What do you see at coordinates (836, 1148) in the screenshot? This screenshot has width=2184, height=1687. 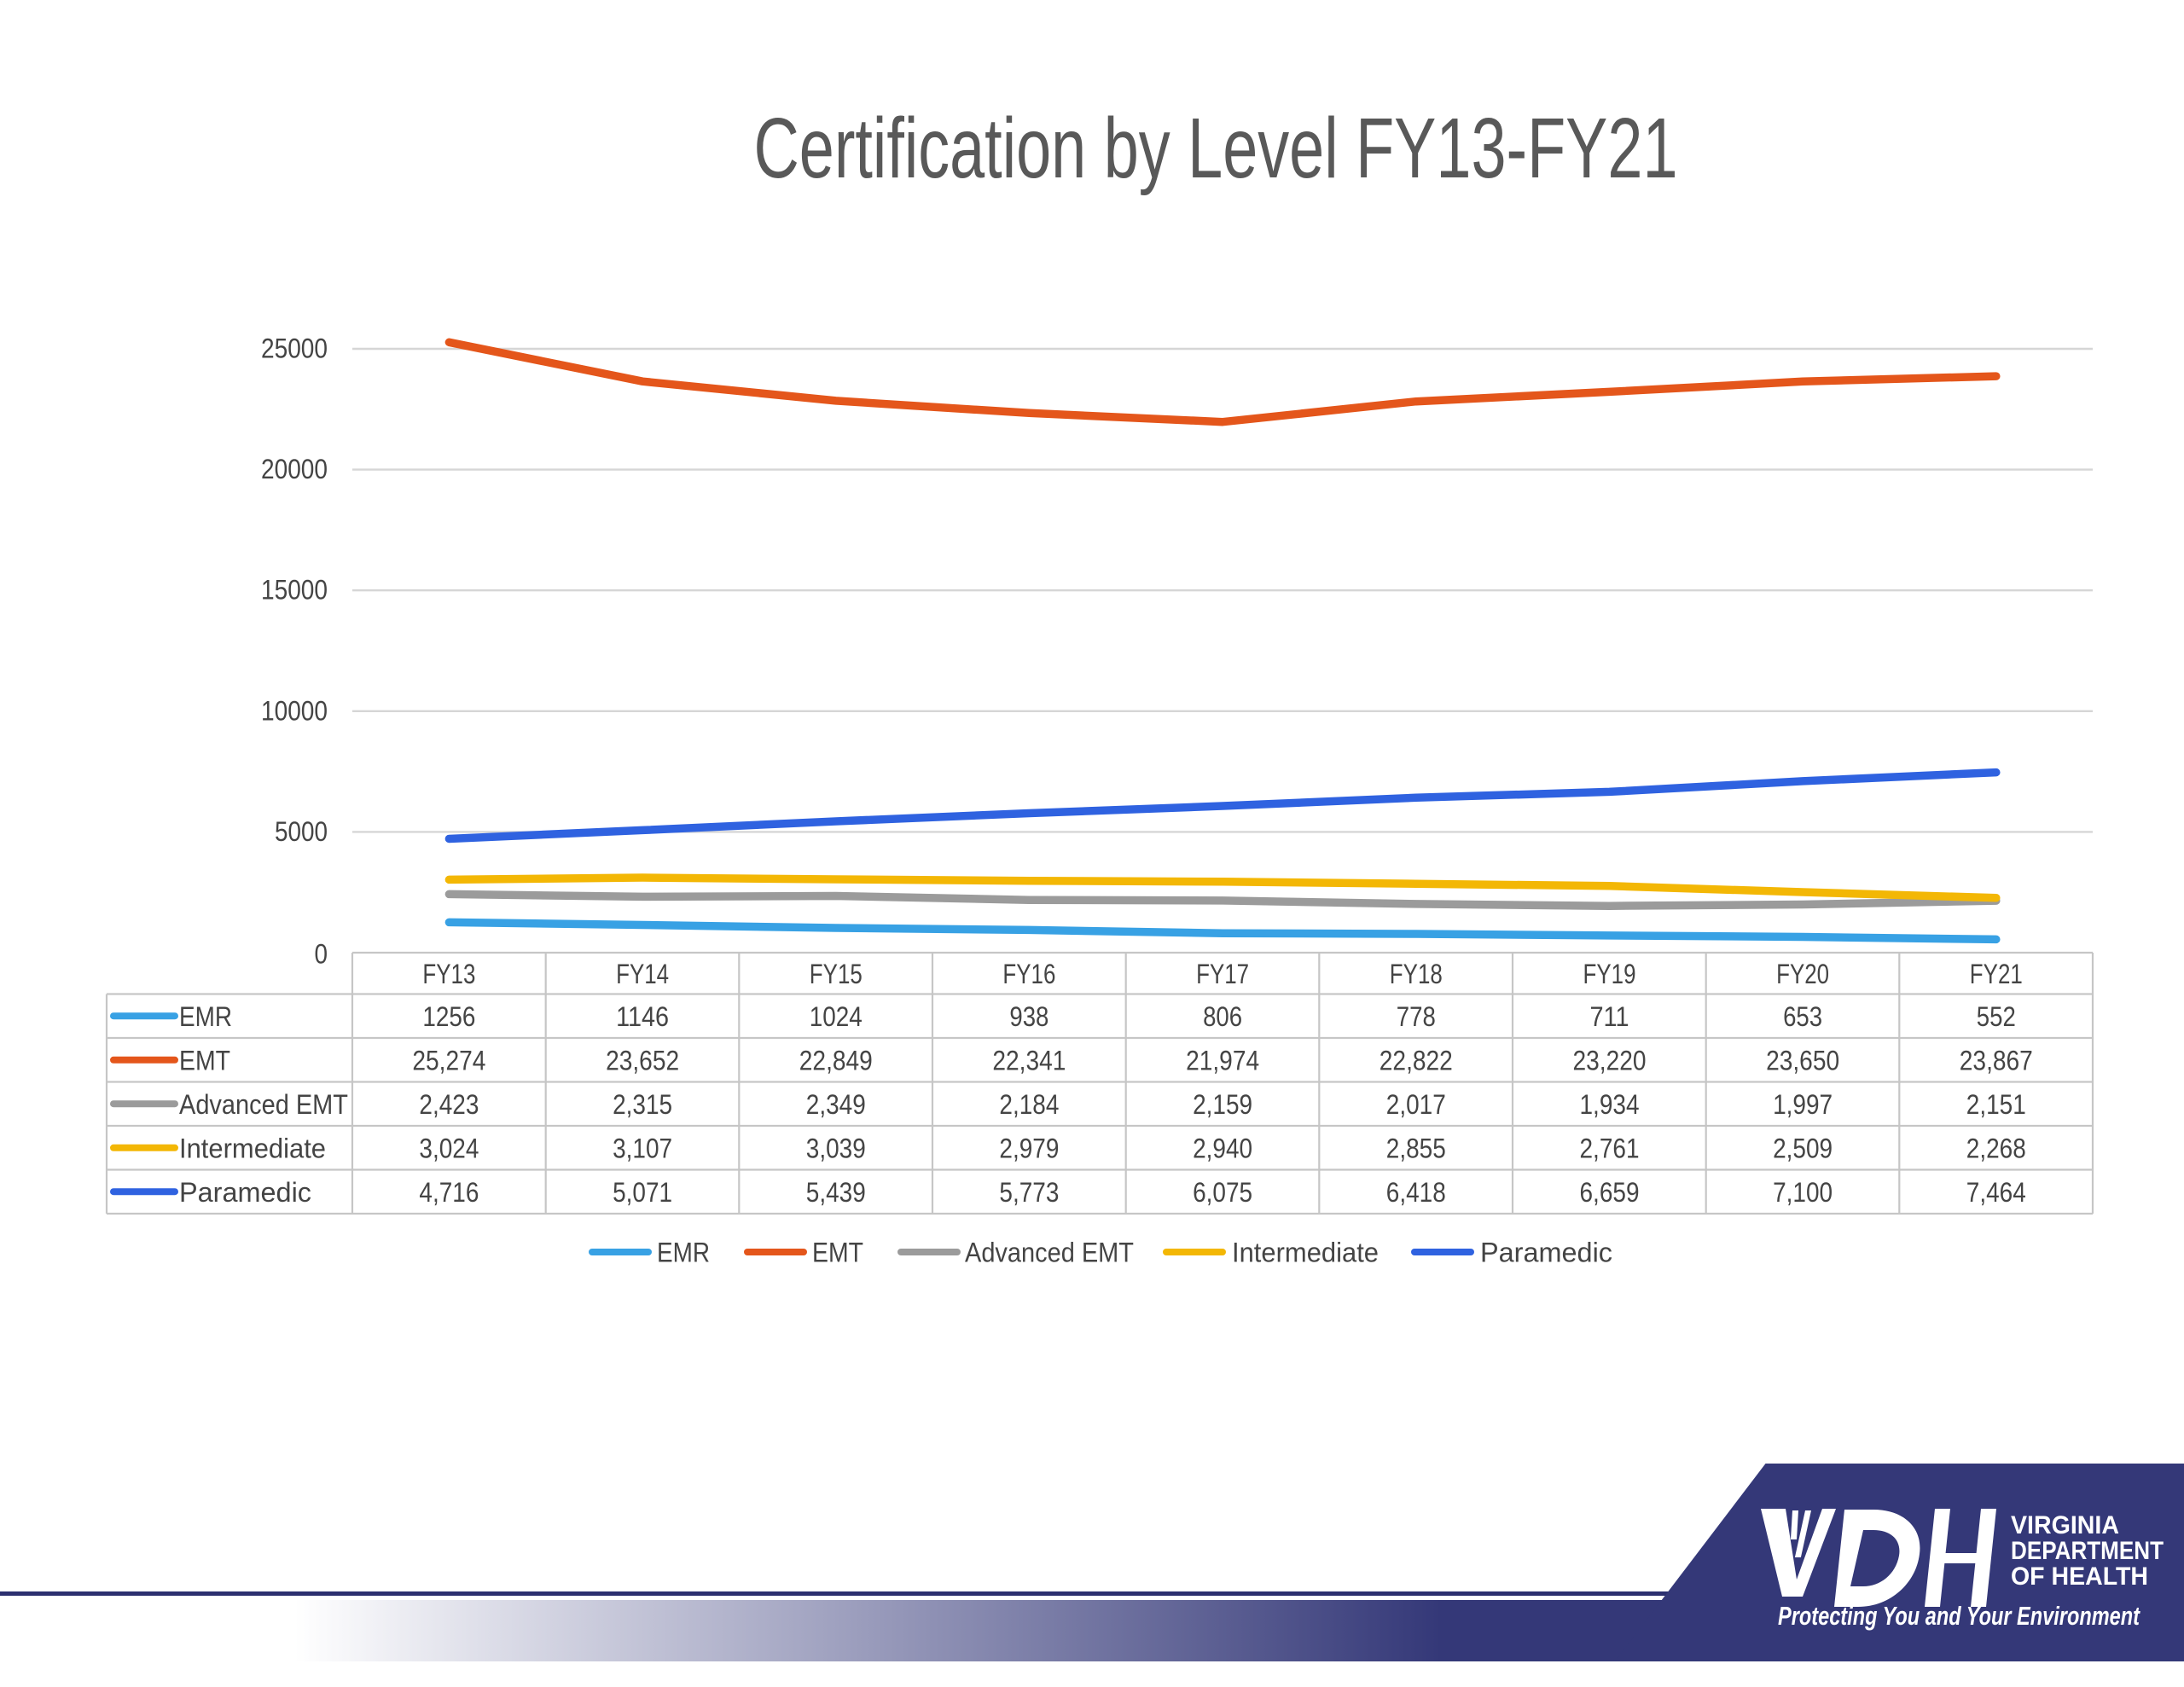 I see `svg-text: 3,039` at bounding box center [836, 1148].